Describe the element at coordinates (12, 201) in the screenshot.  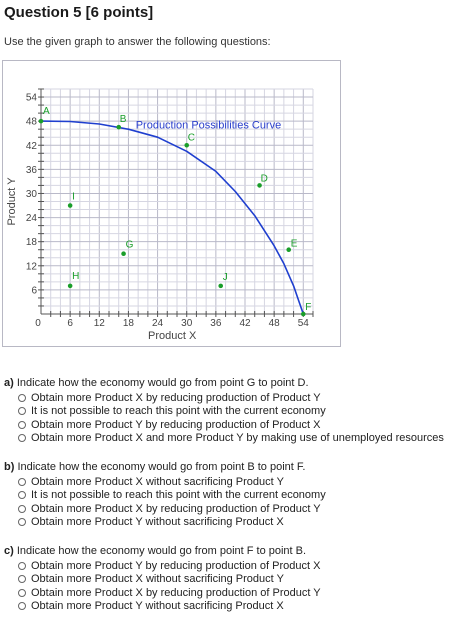
I see `y-axis-label: Product Y` at that location.